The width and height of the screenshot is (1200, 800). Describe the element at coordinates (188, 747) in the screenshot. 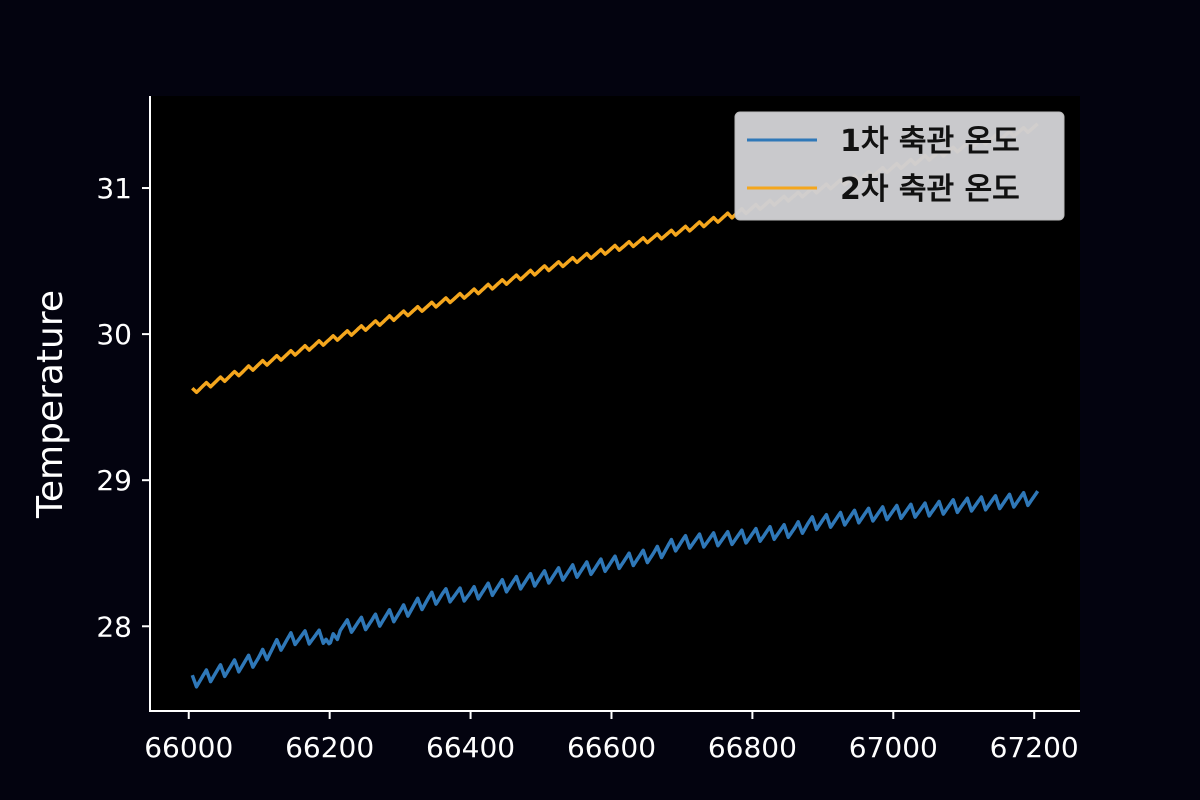

I see `x-tick-label: 66000` at that location.